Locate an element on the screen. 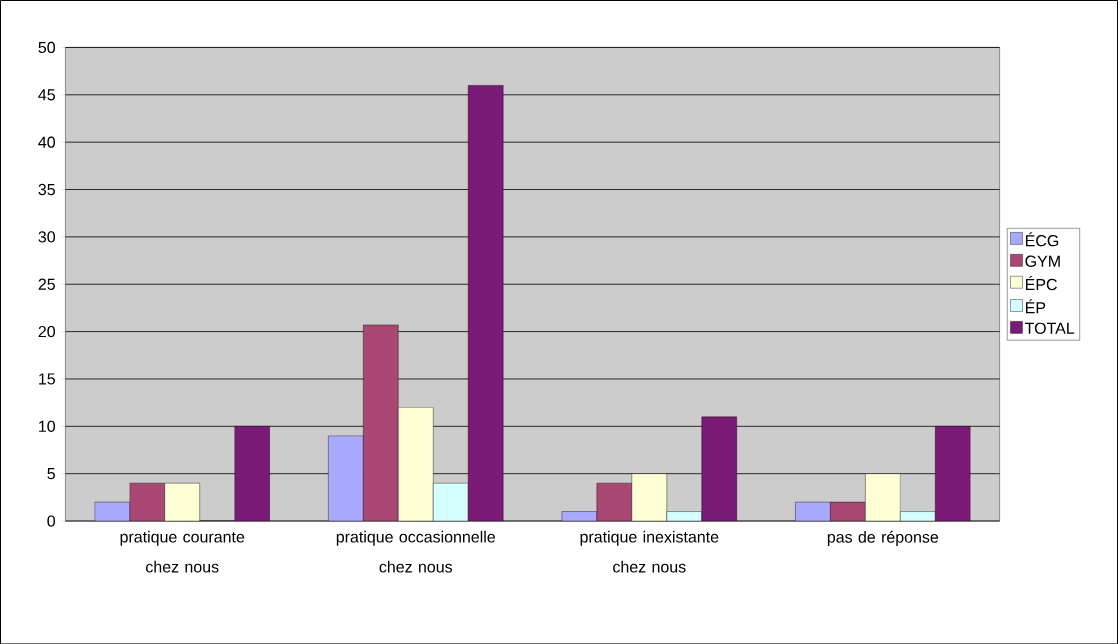  y-tick-label: 20 is located at coordinates (47, 331).